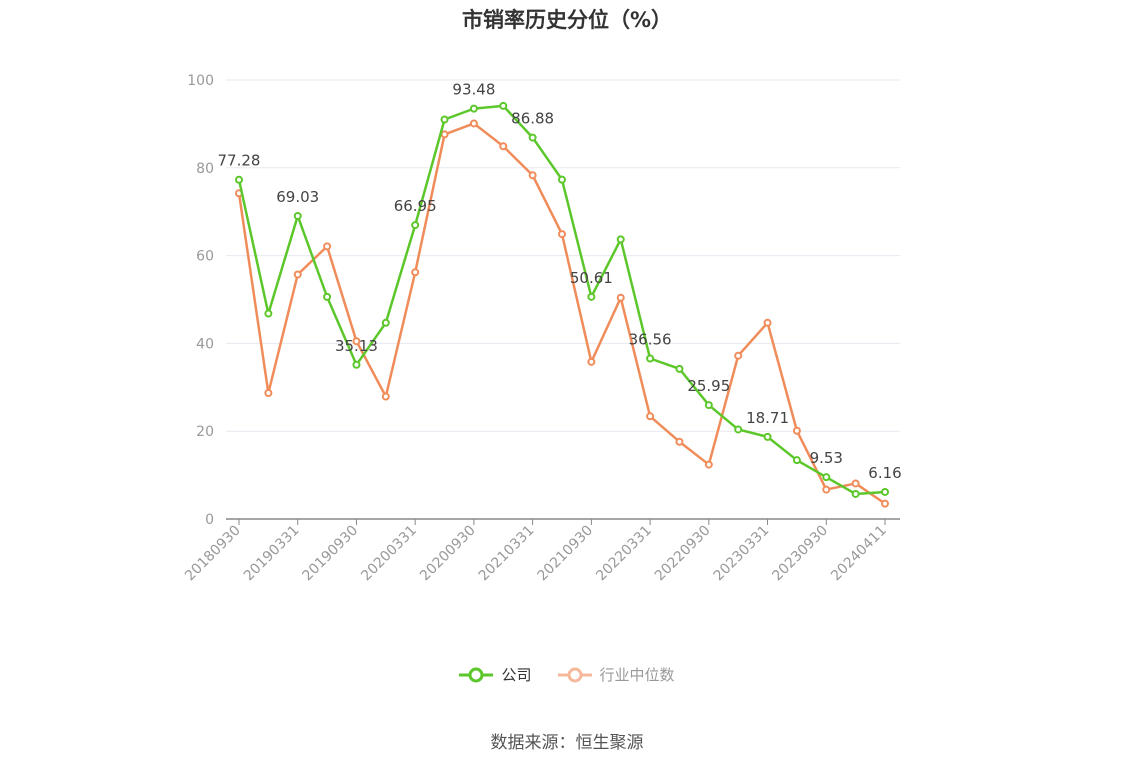 The height and width of the screenshot is (766, 1134). What do you see at coordinates (205, 169) in the screenshot?
I see `y-tick-label: 80` at bounding box center [205, 169].